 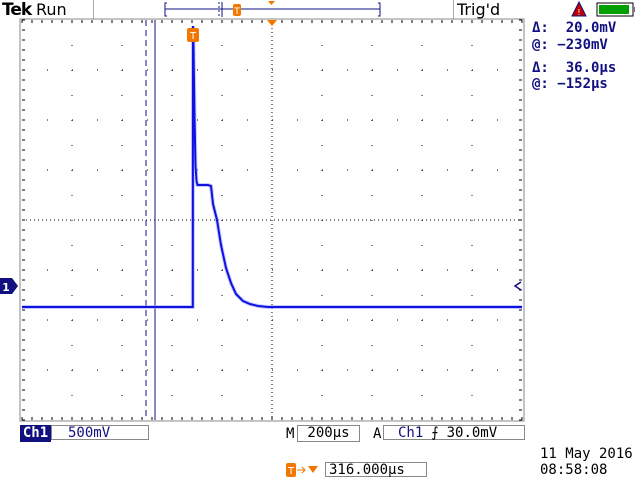 I want to click on trigger-settings: Ch1 ⨍ 30.0mV, so click(x=454, y=433).